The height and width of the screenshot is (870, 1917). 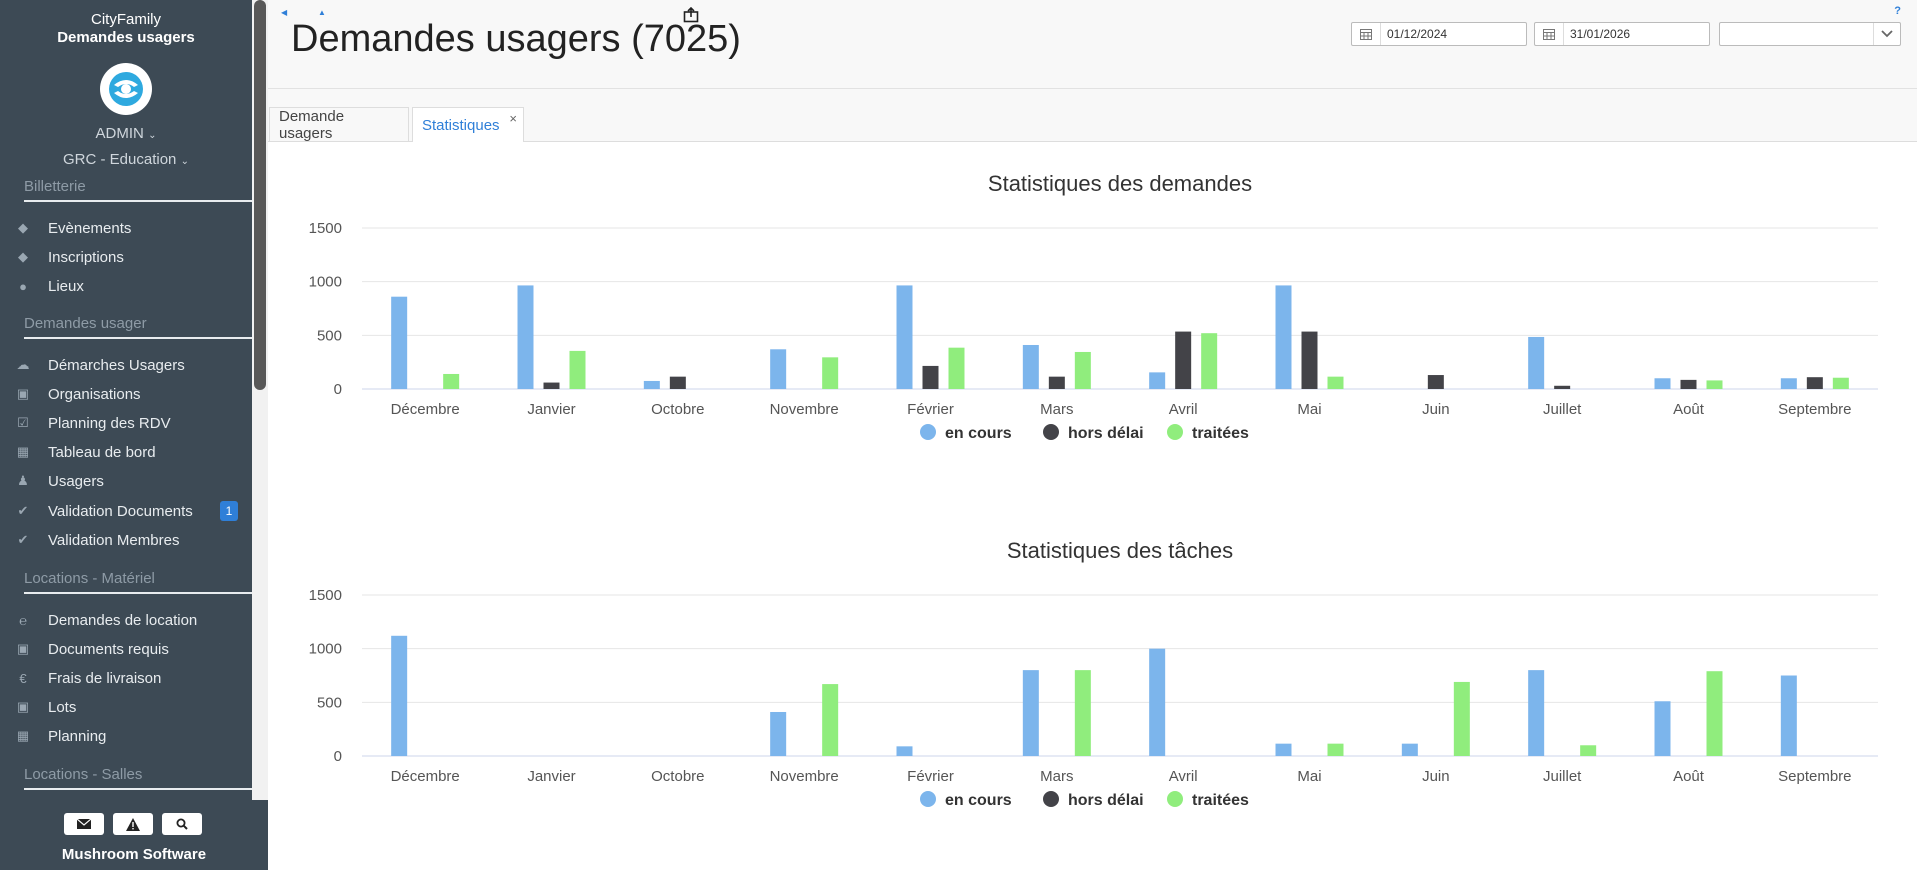 I want to click on y-tick-label: 500, so click(x=329, y=702).